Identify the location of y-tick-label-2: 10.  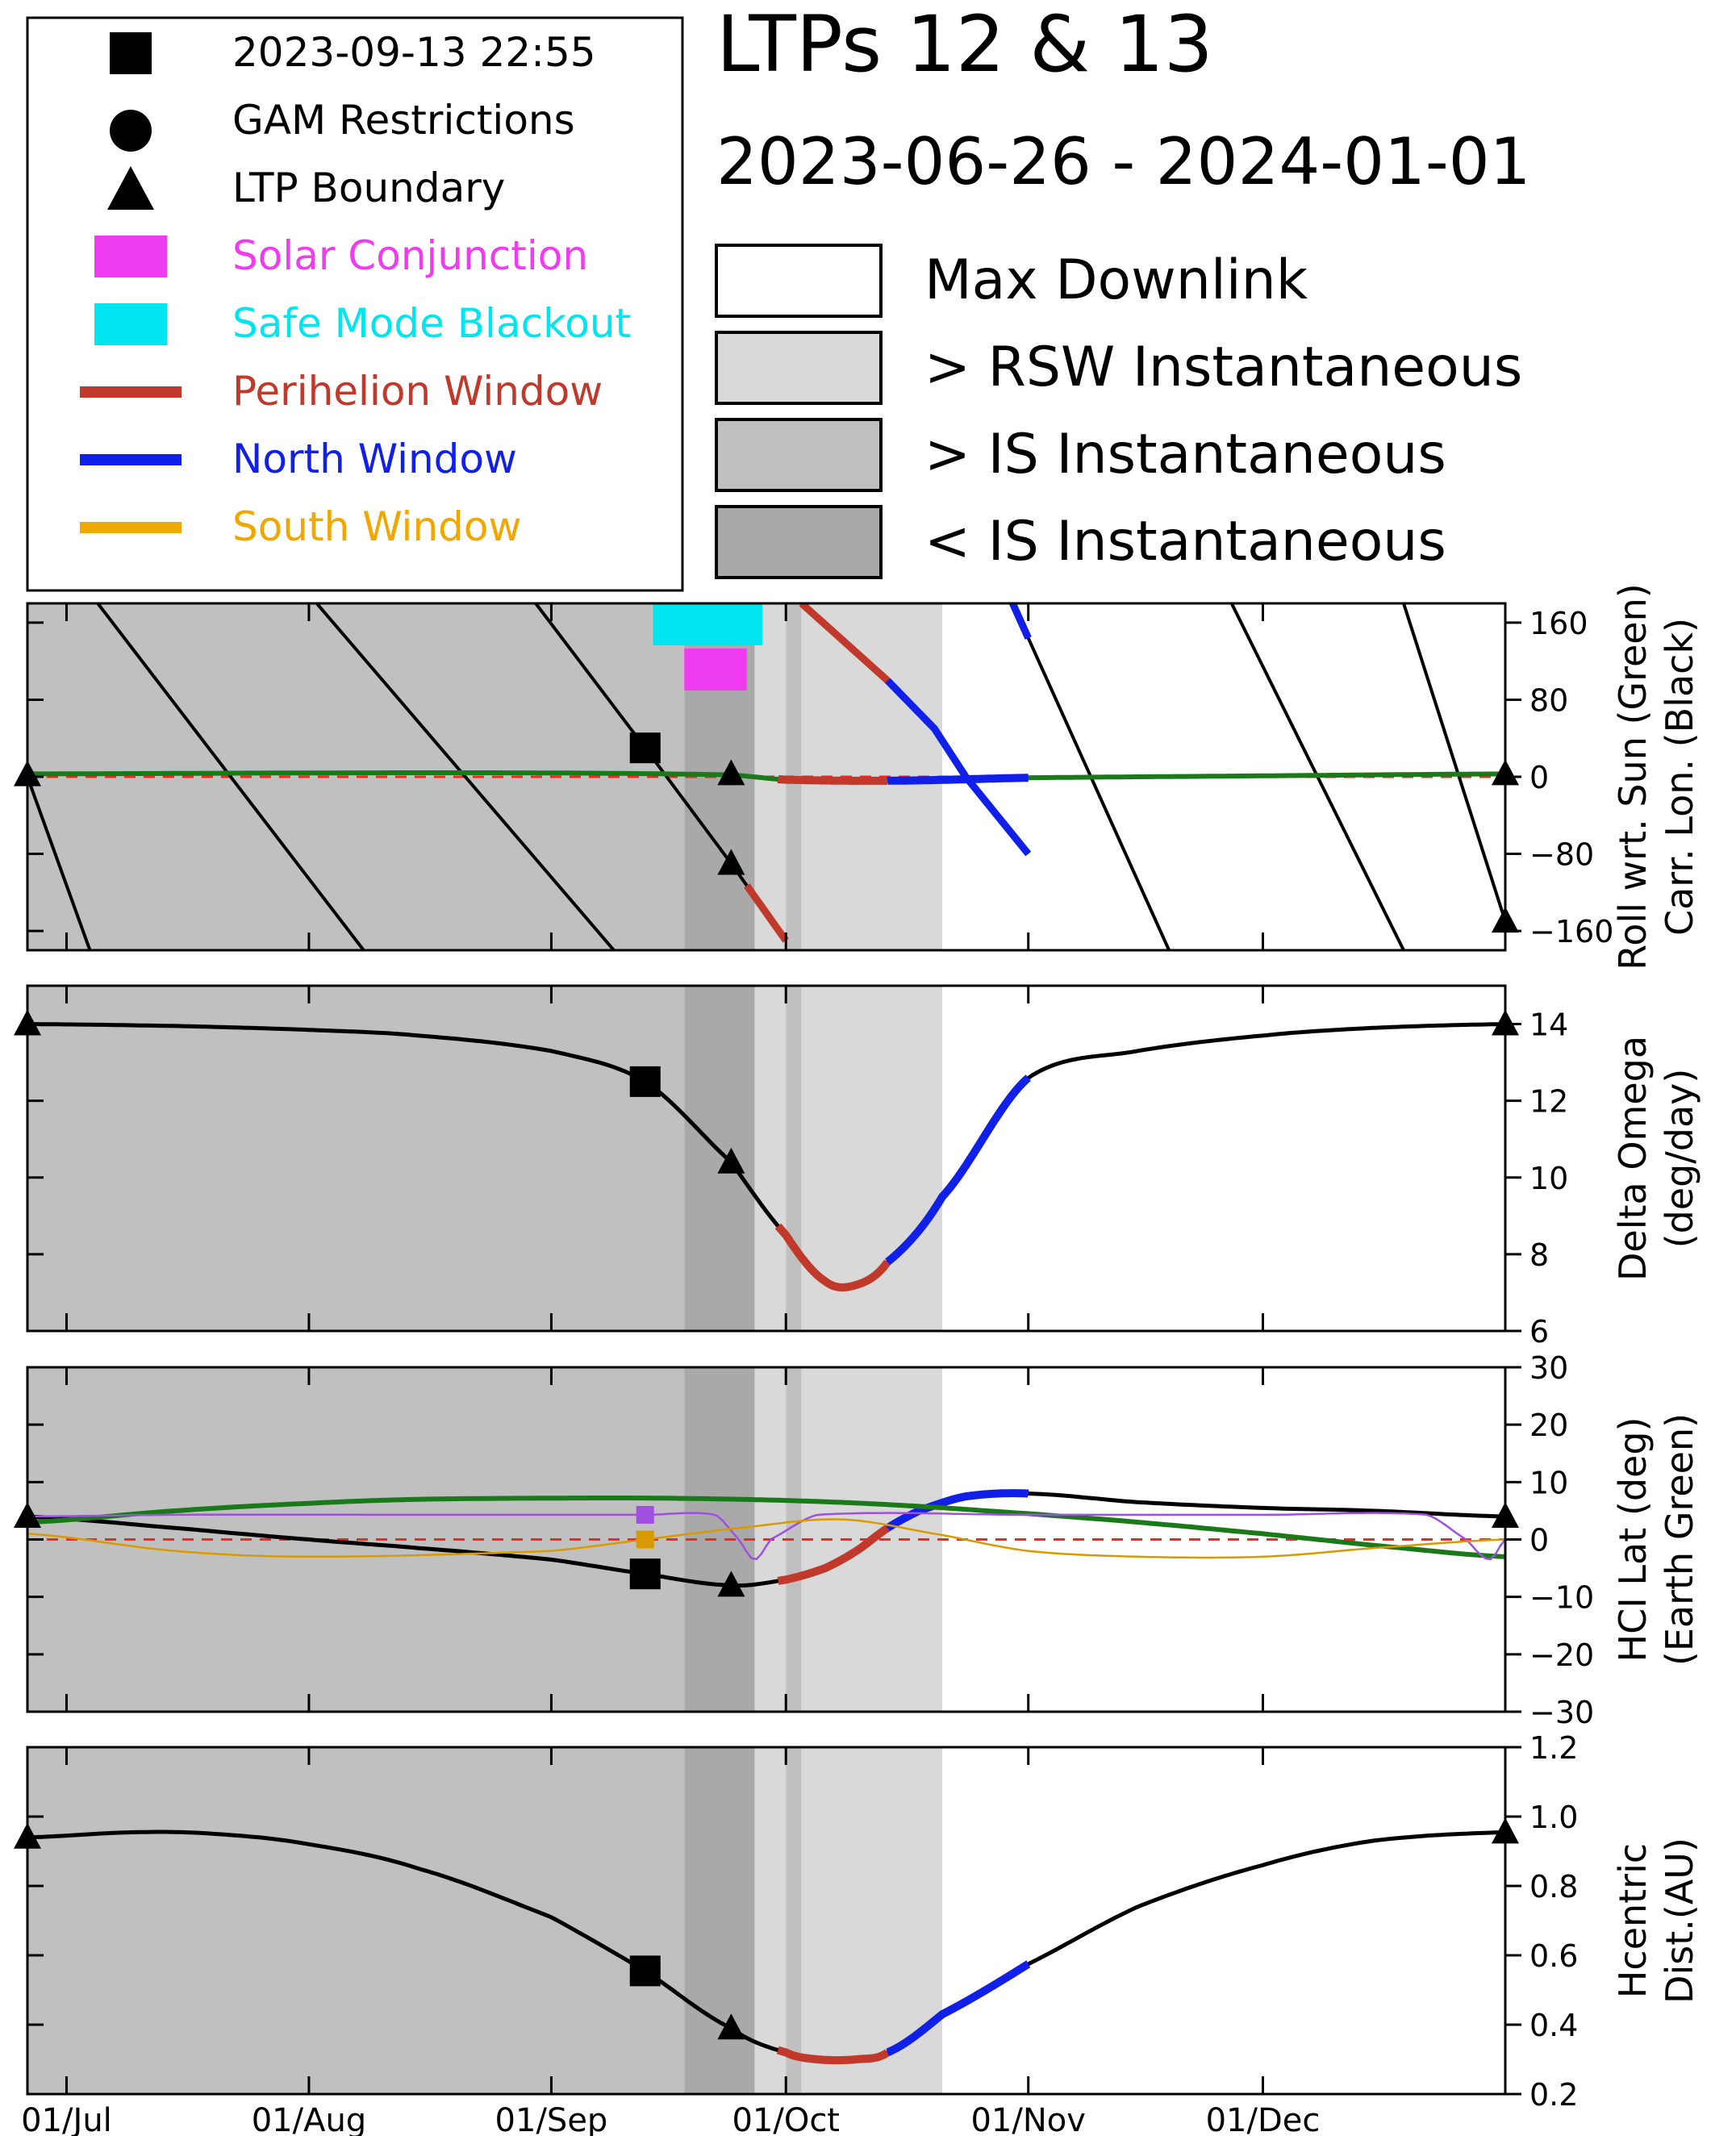
(1549, 1482).